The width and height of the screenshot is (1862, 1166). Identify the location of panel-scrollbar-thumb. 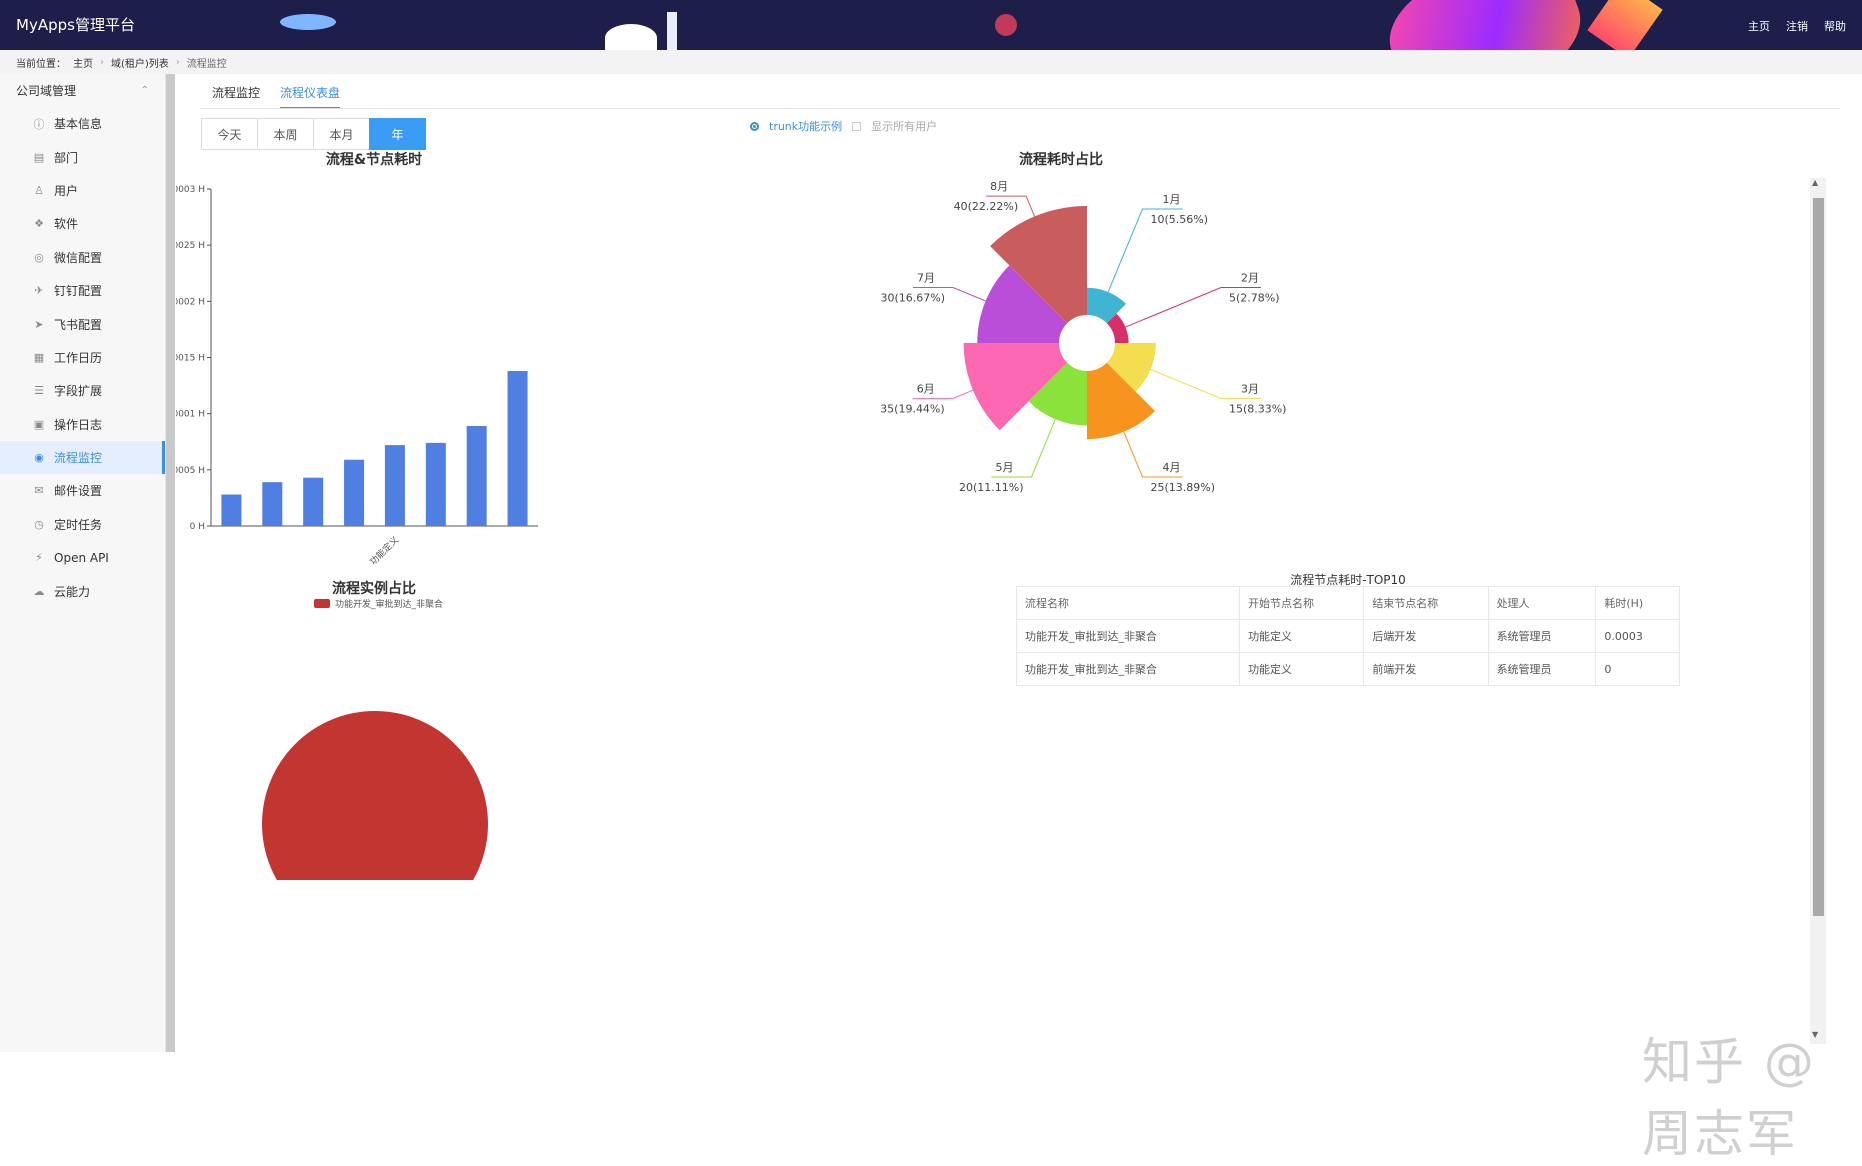
(1818, 557).